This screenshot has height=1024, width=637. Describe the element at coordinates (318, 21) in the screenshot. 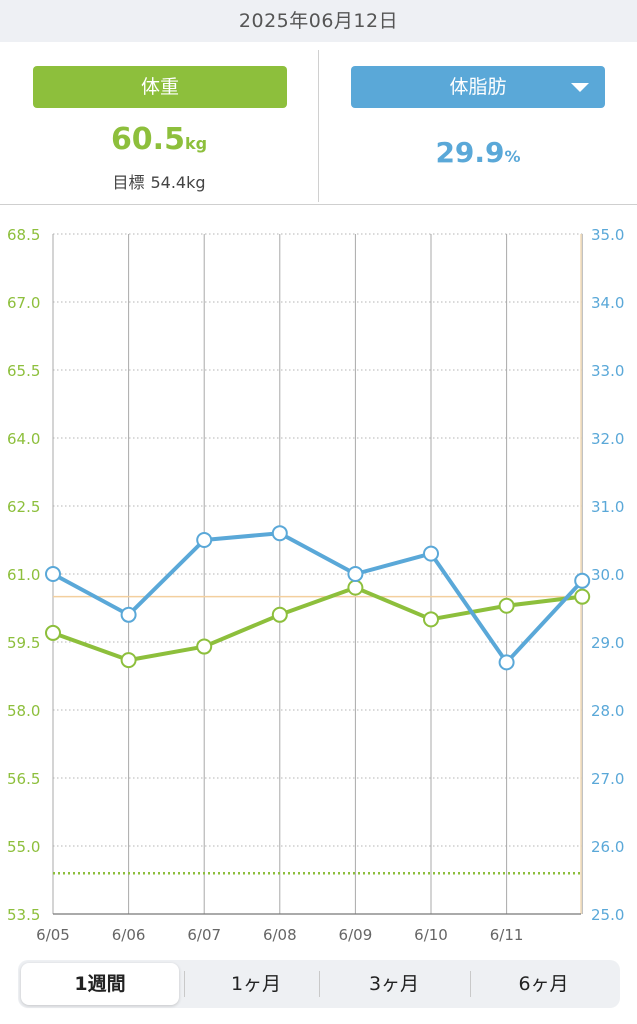

I see `date-header: 2025年06月12日` at that location.